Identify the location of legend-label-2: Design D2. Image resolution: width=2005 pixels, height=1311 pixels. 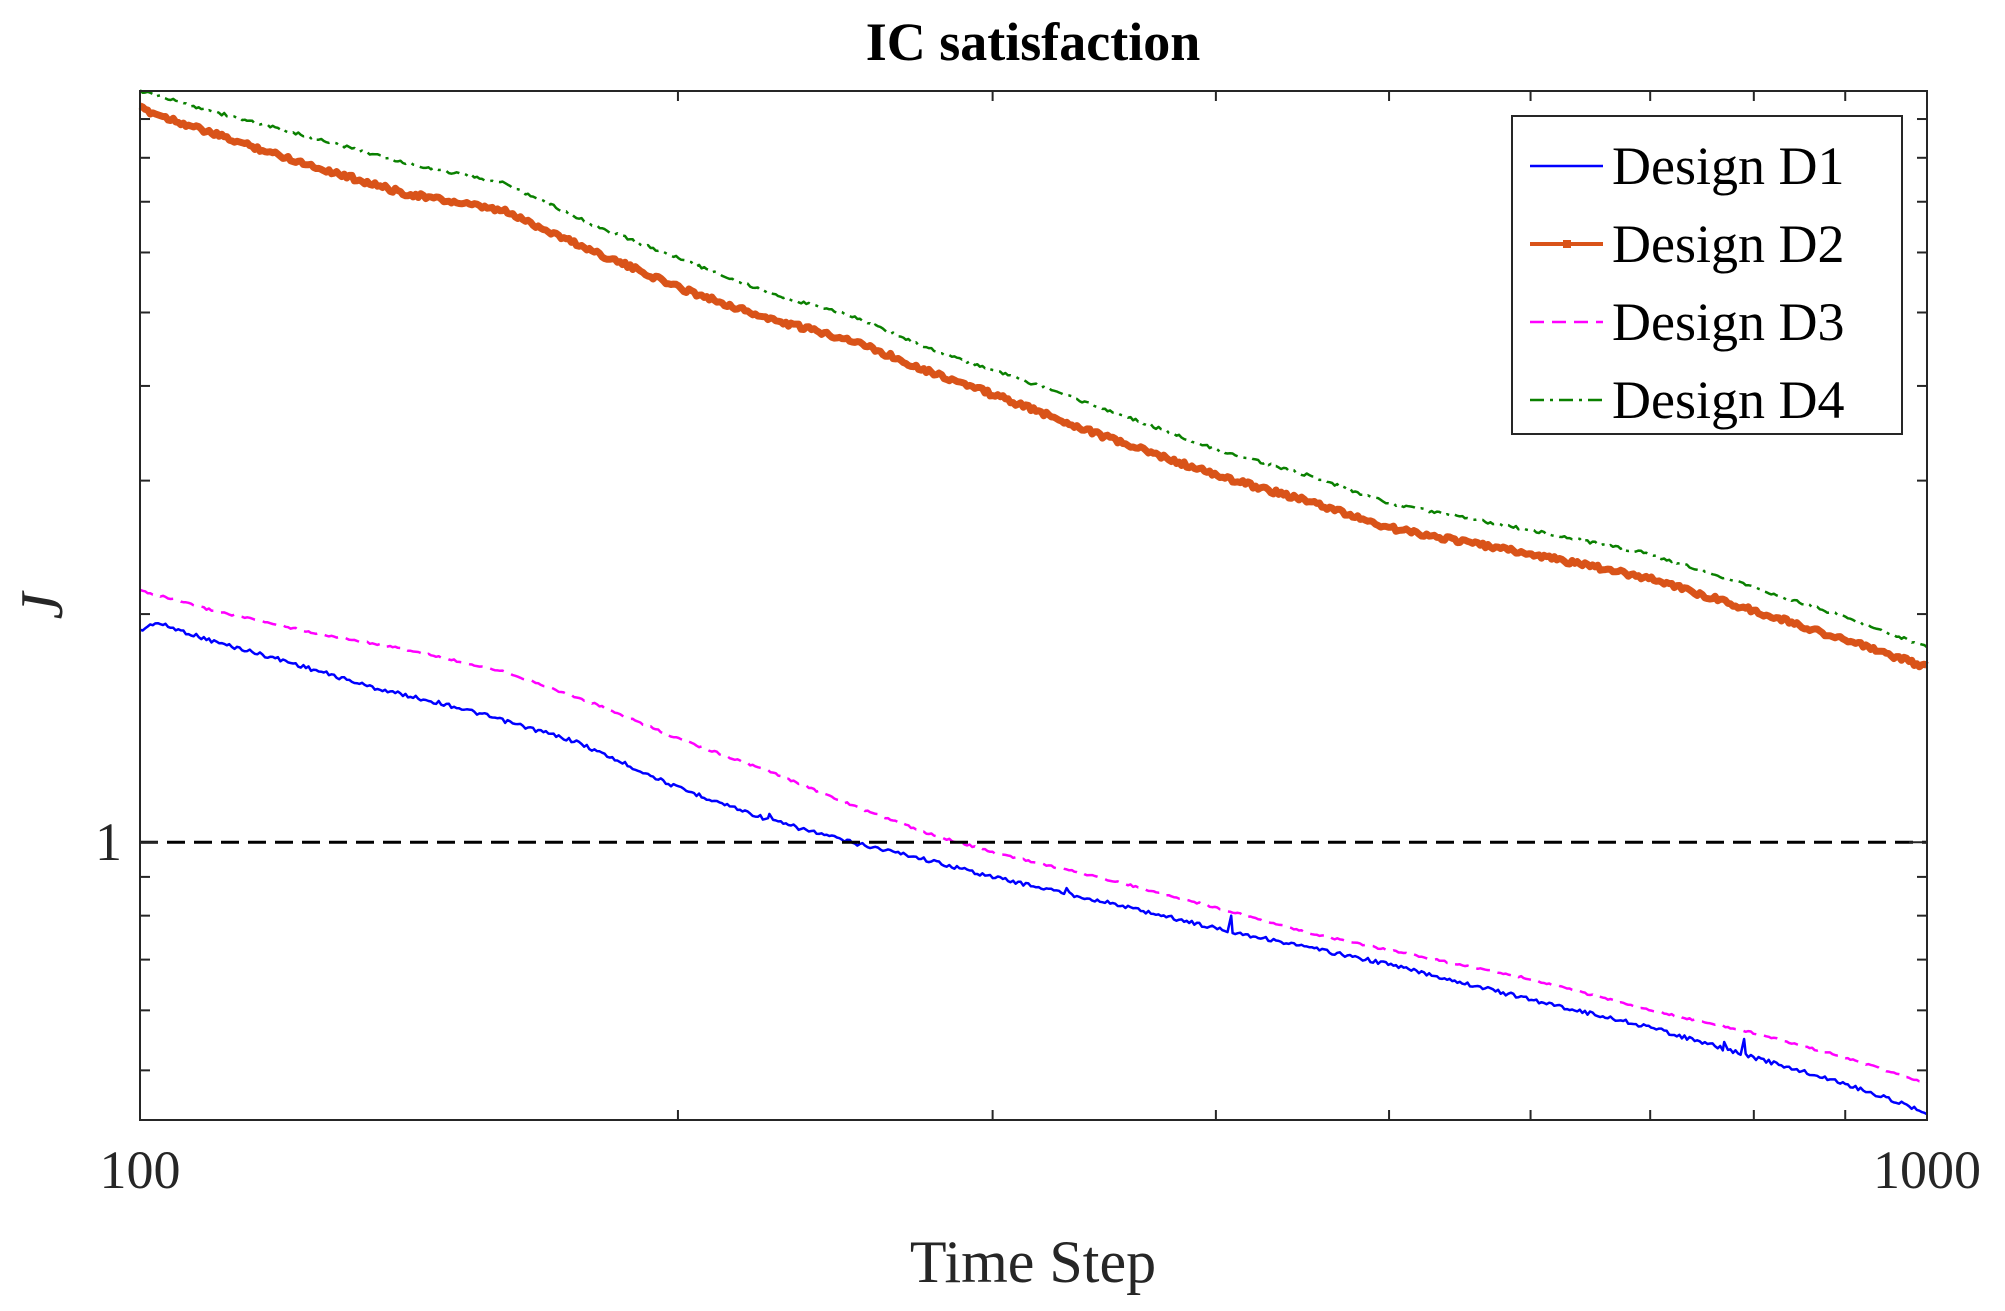
(1728, 244).